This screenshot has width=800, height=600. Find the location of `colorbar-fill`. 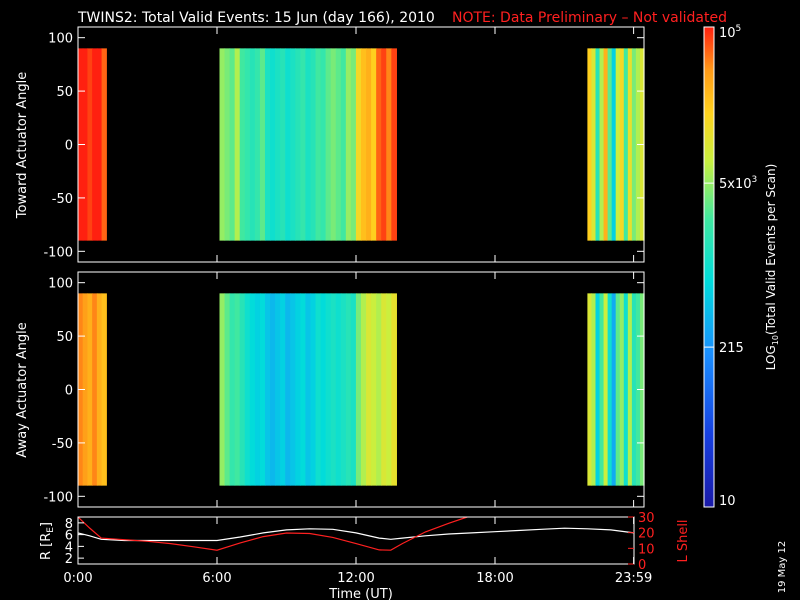

colorbar-fill is located at coordinates (709, 267).